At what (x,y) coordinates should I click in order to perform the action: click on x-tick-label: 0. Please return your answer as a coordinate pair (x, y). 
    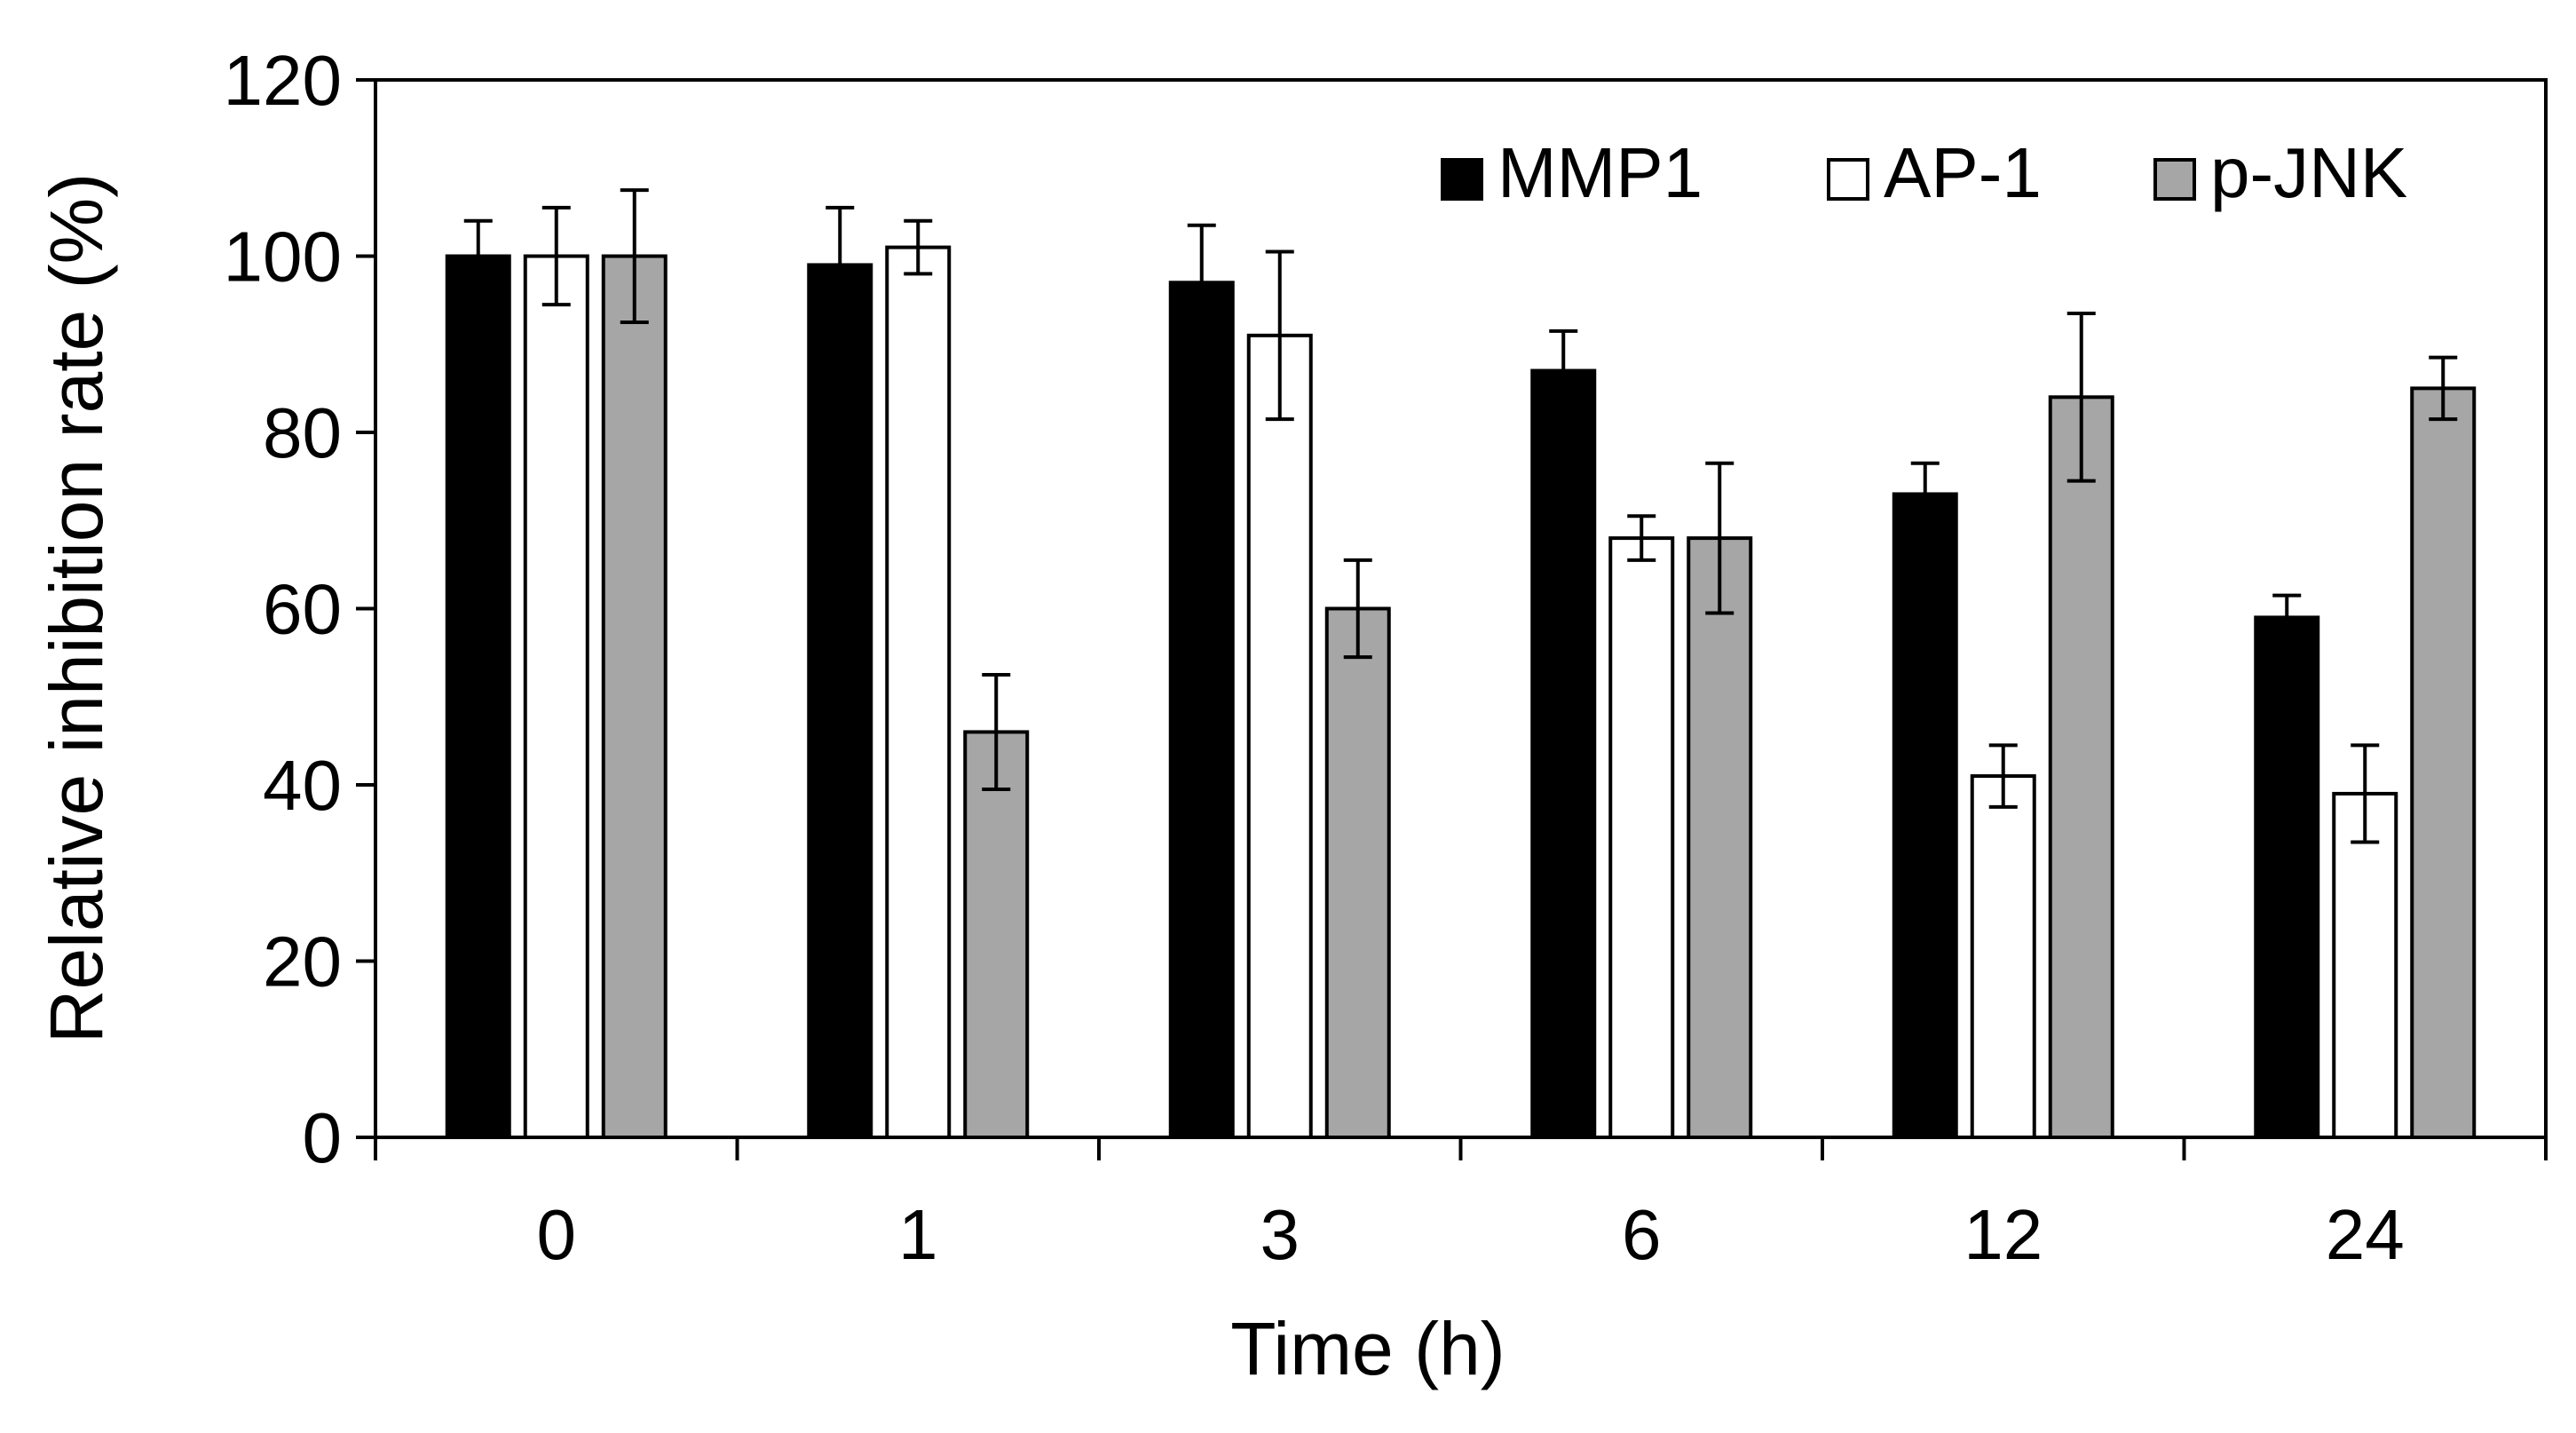
    Looking at the image, I should click on (557, 1234).